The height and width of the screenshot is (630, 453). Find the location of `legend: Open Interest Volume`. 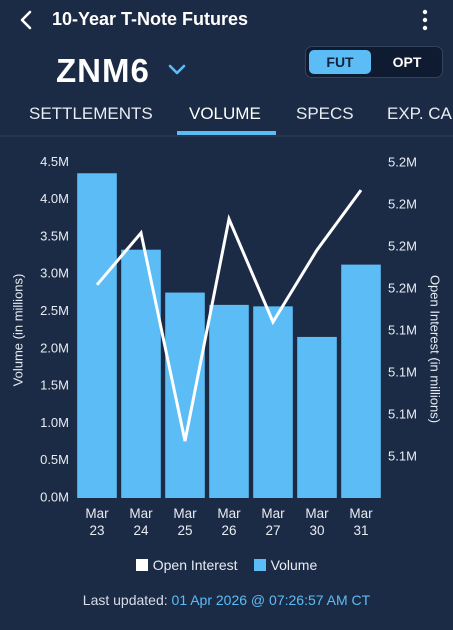

legend: Open Interest Volume is located at coordinates (226, 565).